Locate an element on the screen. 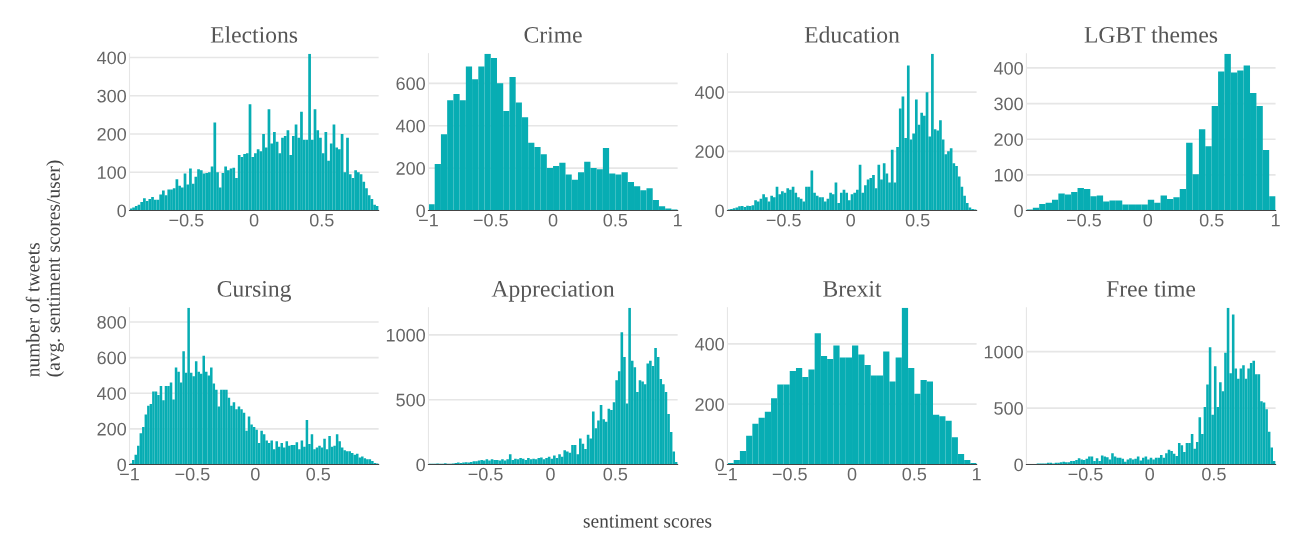 The image size is (1295, 537). chart-title: Elections is located at coordinates (254, 34).